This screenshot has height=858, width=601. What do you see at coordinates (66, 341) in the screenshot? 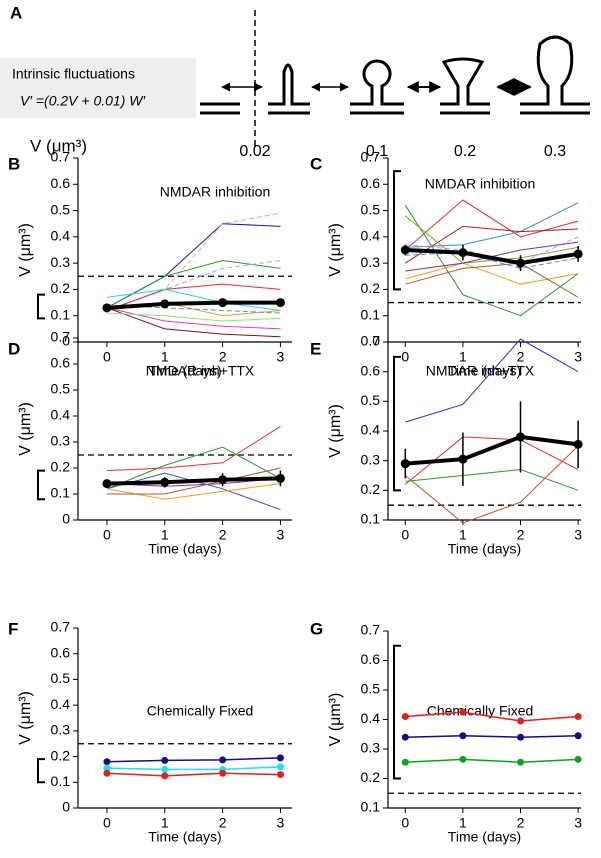
I see `y-tick-label: 0` at bounding box center [66, 341].